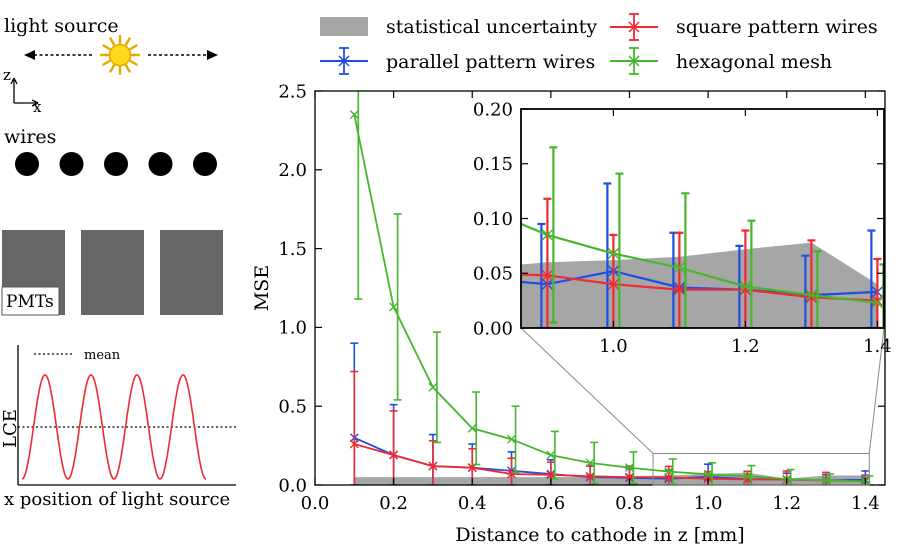  I want to click on legend-green-swatch, so click(634, 61).